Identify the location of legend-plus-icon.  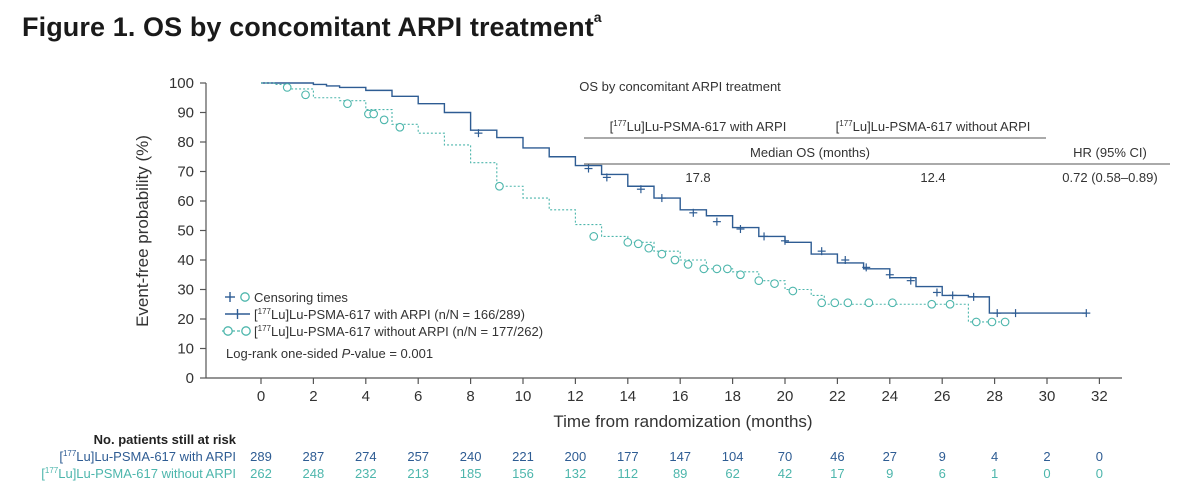
(230, 297).